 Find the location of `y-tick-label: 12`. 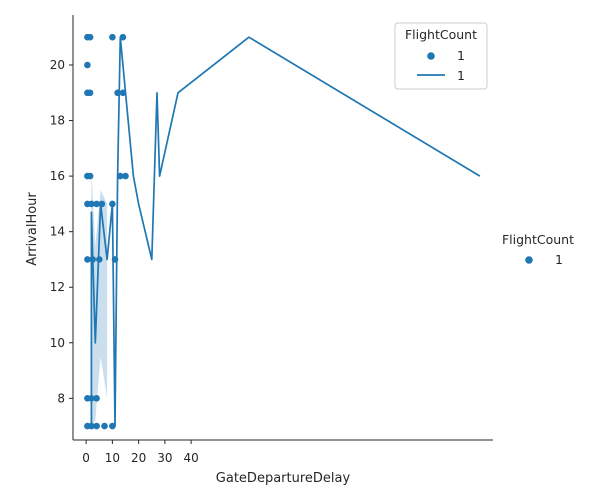

y-tick-label: 12 is located at coordinates (57, 287).